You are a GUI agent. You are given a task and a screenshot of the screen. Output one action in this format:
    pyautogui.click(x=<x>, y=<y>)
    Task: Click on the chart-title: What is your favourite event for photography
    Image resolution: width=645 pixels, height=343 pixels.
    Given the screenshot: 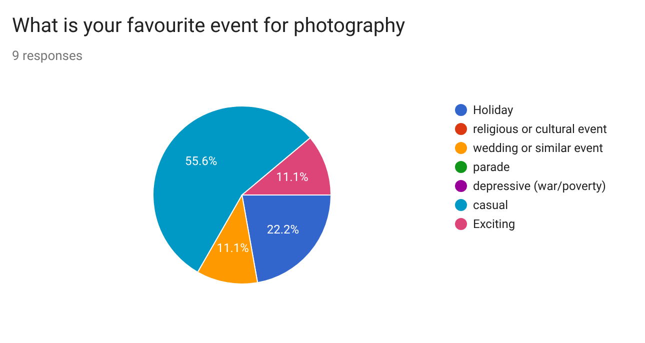 What is the action you would take?
    pyautogui.click(x=209, y=25)
    